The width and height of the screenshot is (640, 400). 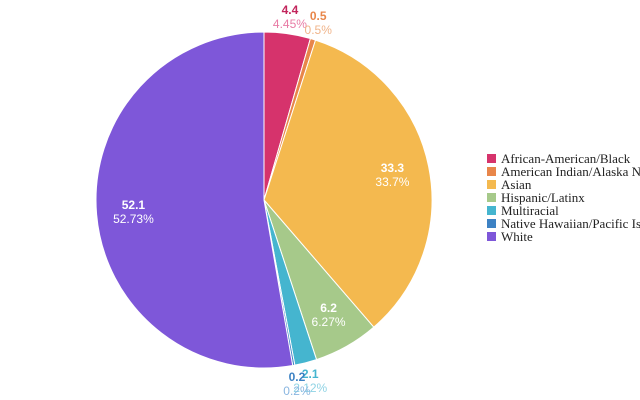 What do you see at coordinates (133, 219) in the screenshot?
I see `percent-label-white: 52.73%` at bounding box center [133, 219].